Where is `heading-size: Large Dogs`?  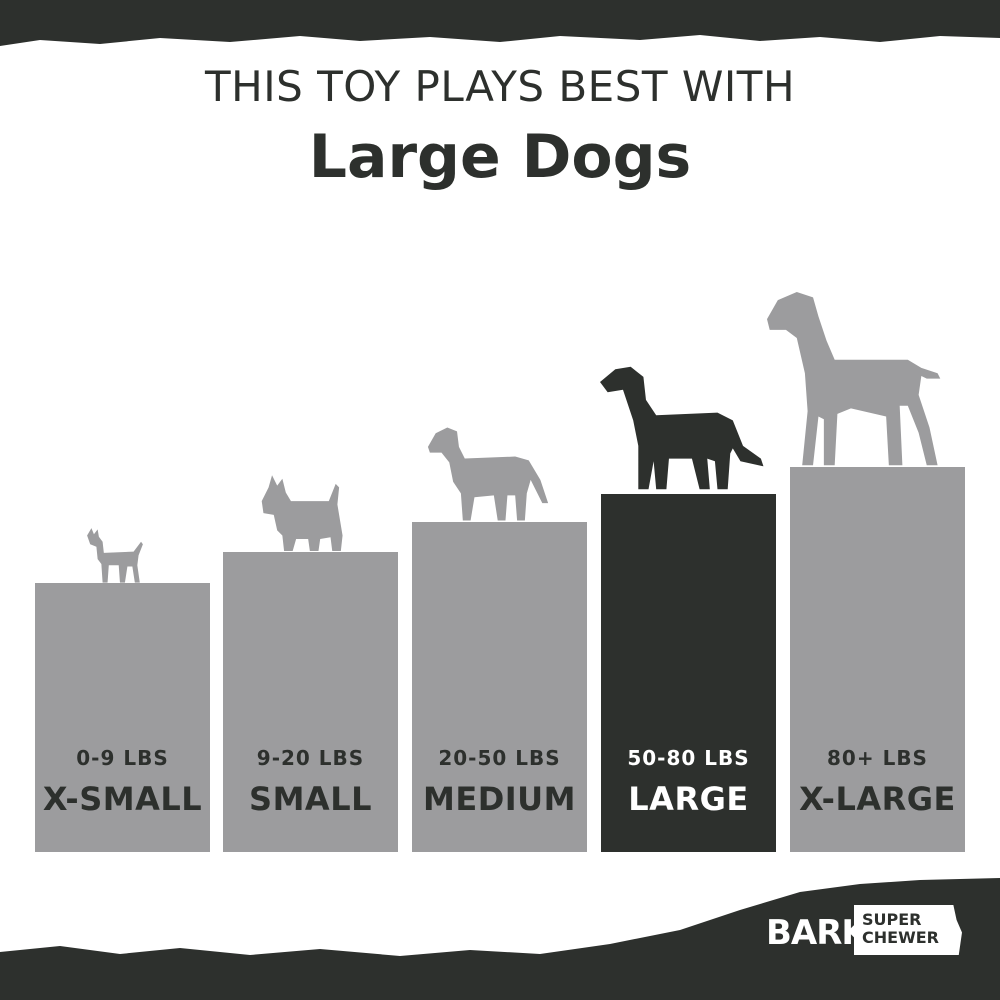 heading-size: Large Dogs is located at coordinates (500, 157).